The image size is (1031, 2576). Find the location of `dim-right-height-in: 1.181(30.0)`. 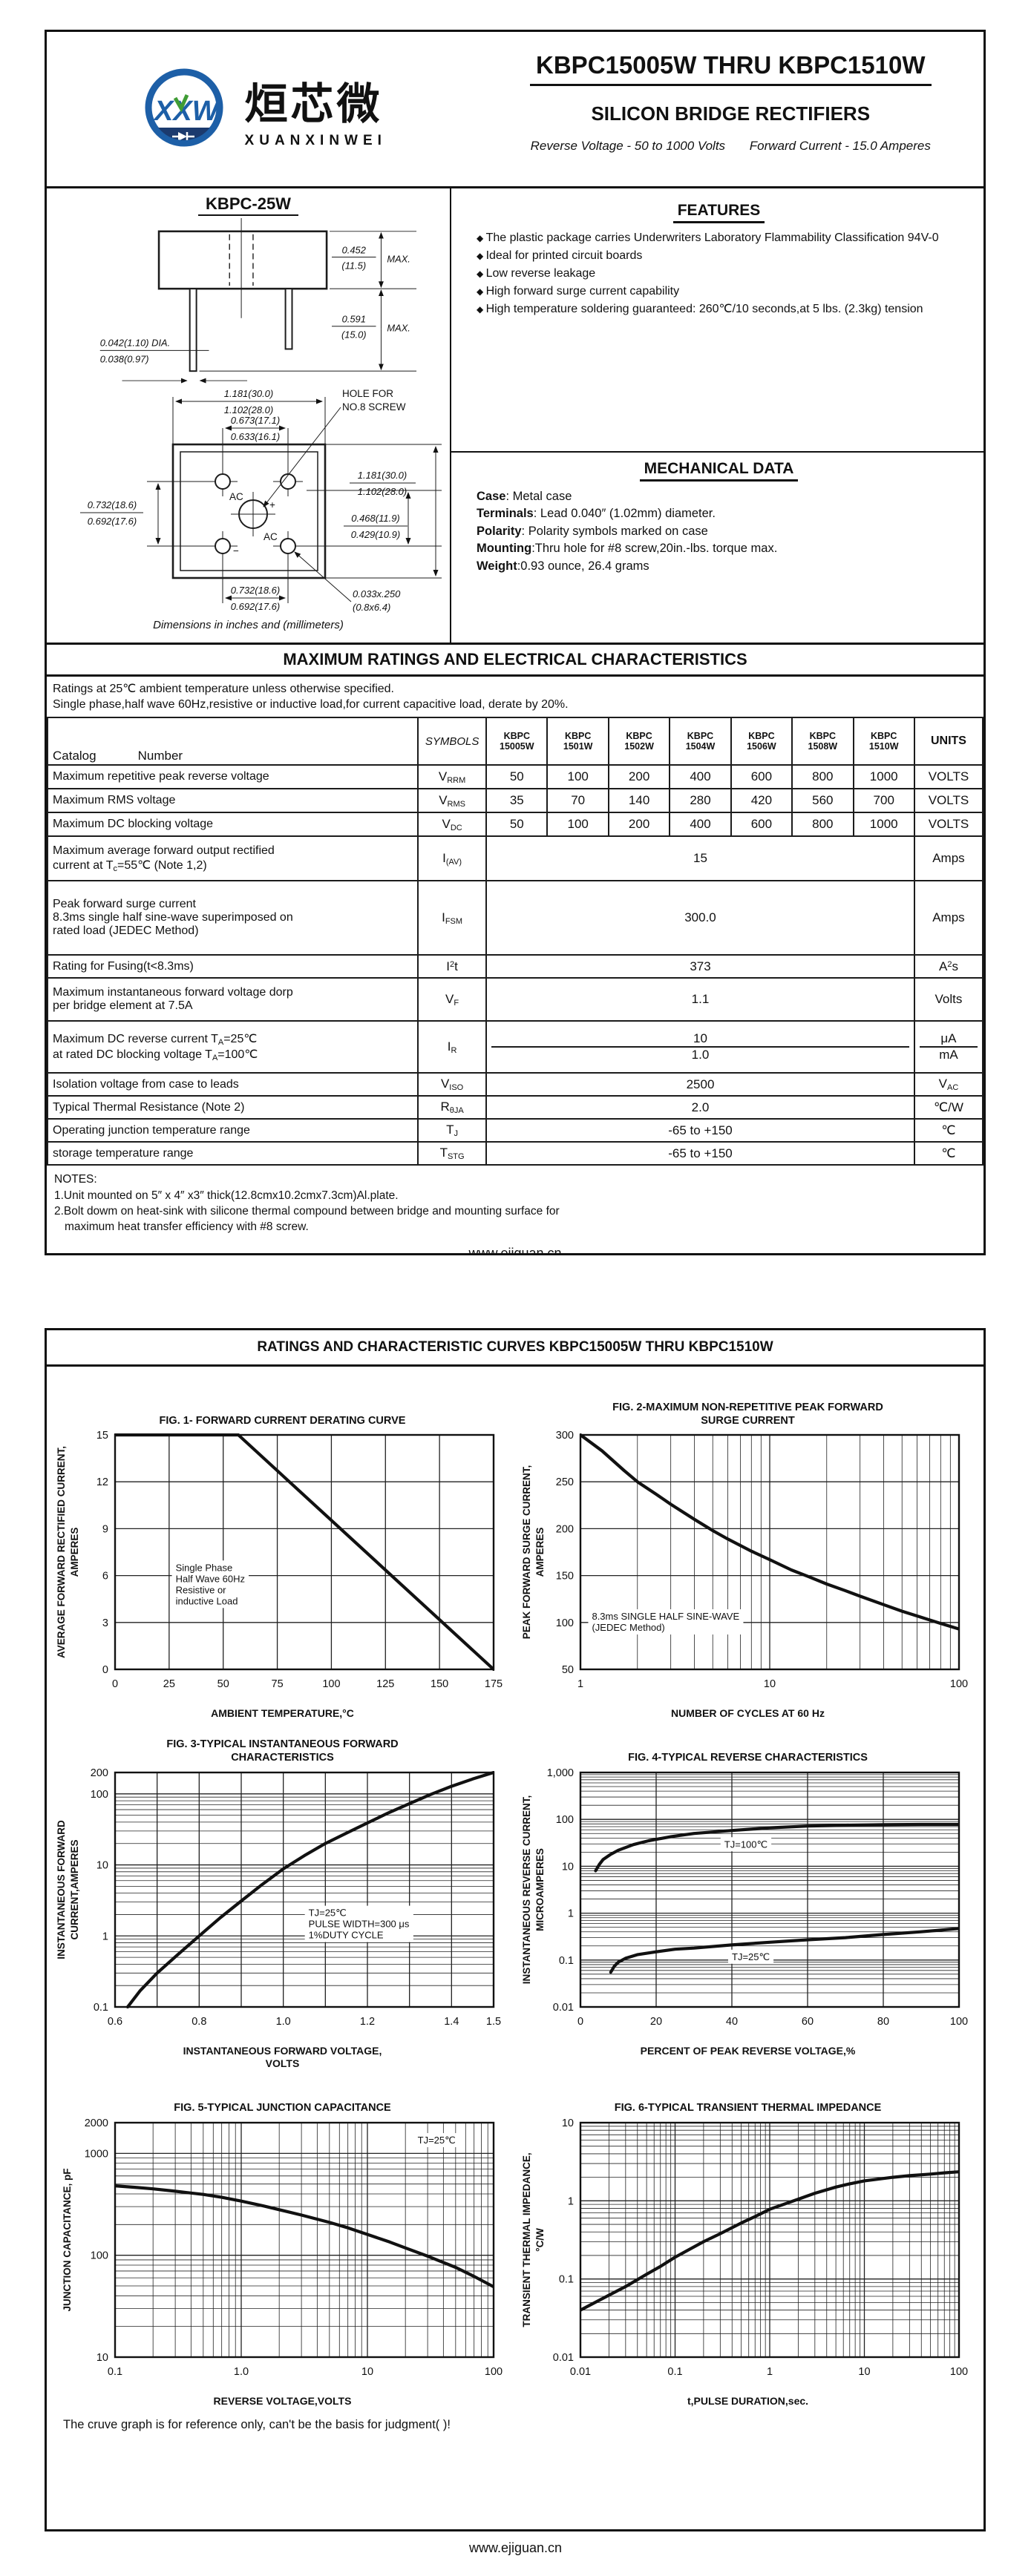

dim-right-height-in: 1.181(30.0) is located at coordinates (383, 476).